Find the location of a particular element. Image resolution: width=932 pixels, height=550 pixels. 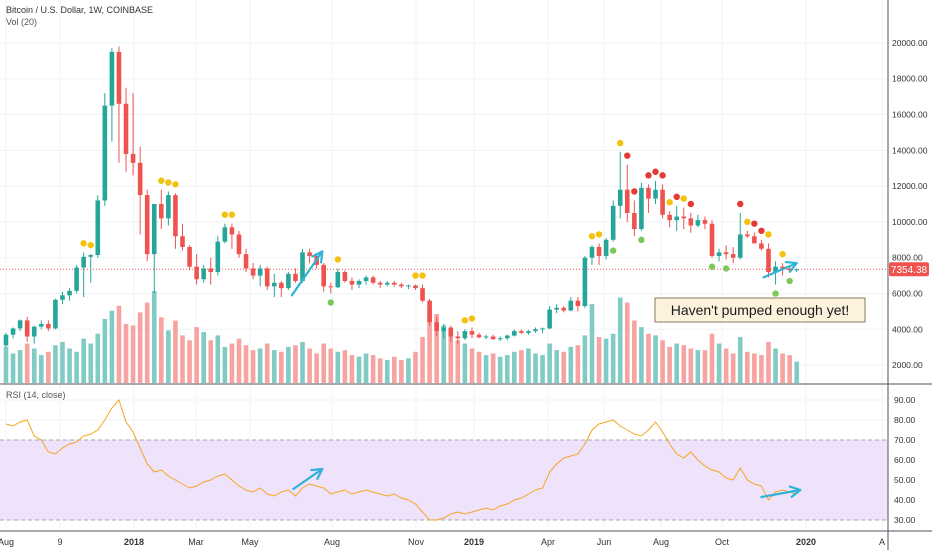

time-tick-label: Aug is located at coordinates (661, 542).